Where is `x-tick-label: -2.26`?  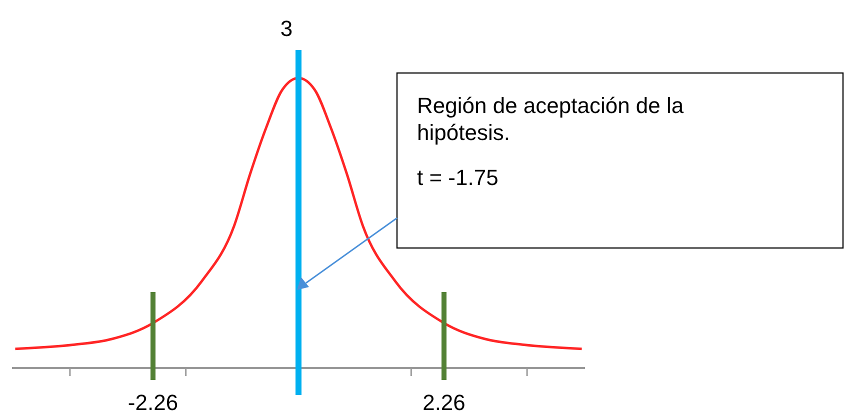
x-tick-label: -2.26 is located at coordinates (153, 401).